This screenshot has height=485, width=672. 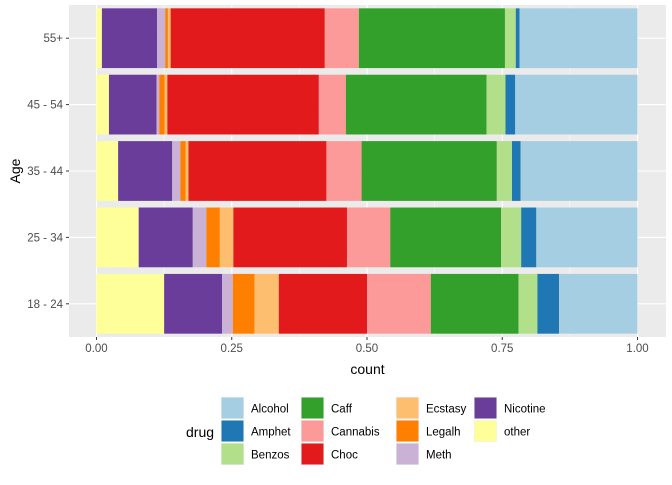 What do you see at coordinates (446, 410) in the screenshot?
I see `legend-label-ecstasy: Ecstasy` at bounding box center [446, 410].